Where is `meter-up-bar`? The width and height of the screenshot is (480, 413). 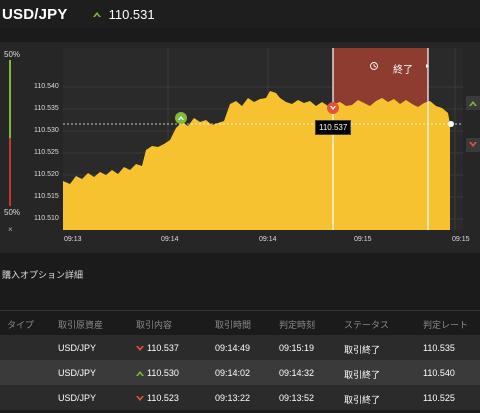
meter-up-bar is located at coordinates (10, 99).